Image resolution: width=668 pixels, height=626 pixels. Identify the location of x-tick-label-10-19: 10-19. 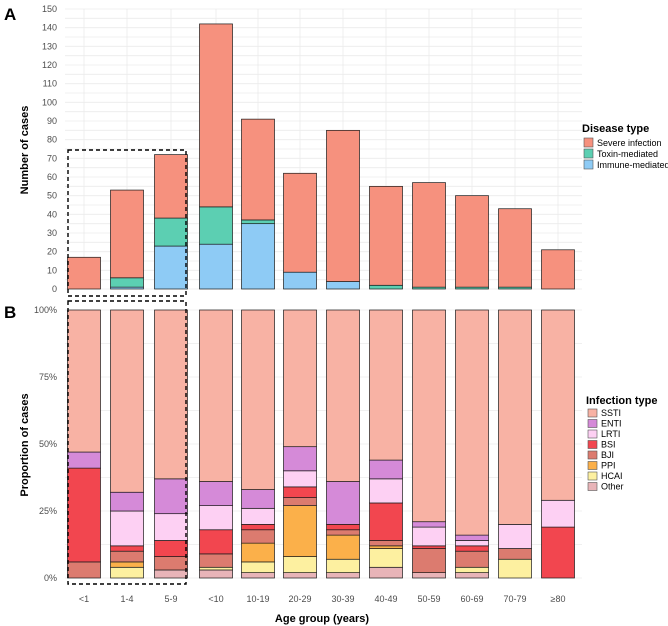
(257, 599).